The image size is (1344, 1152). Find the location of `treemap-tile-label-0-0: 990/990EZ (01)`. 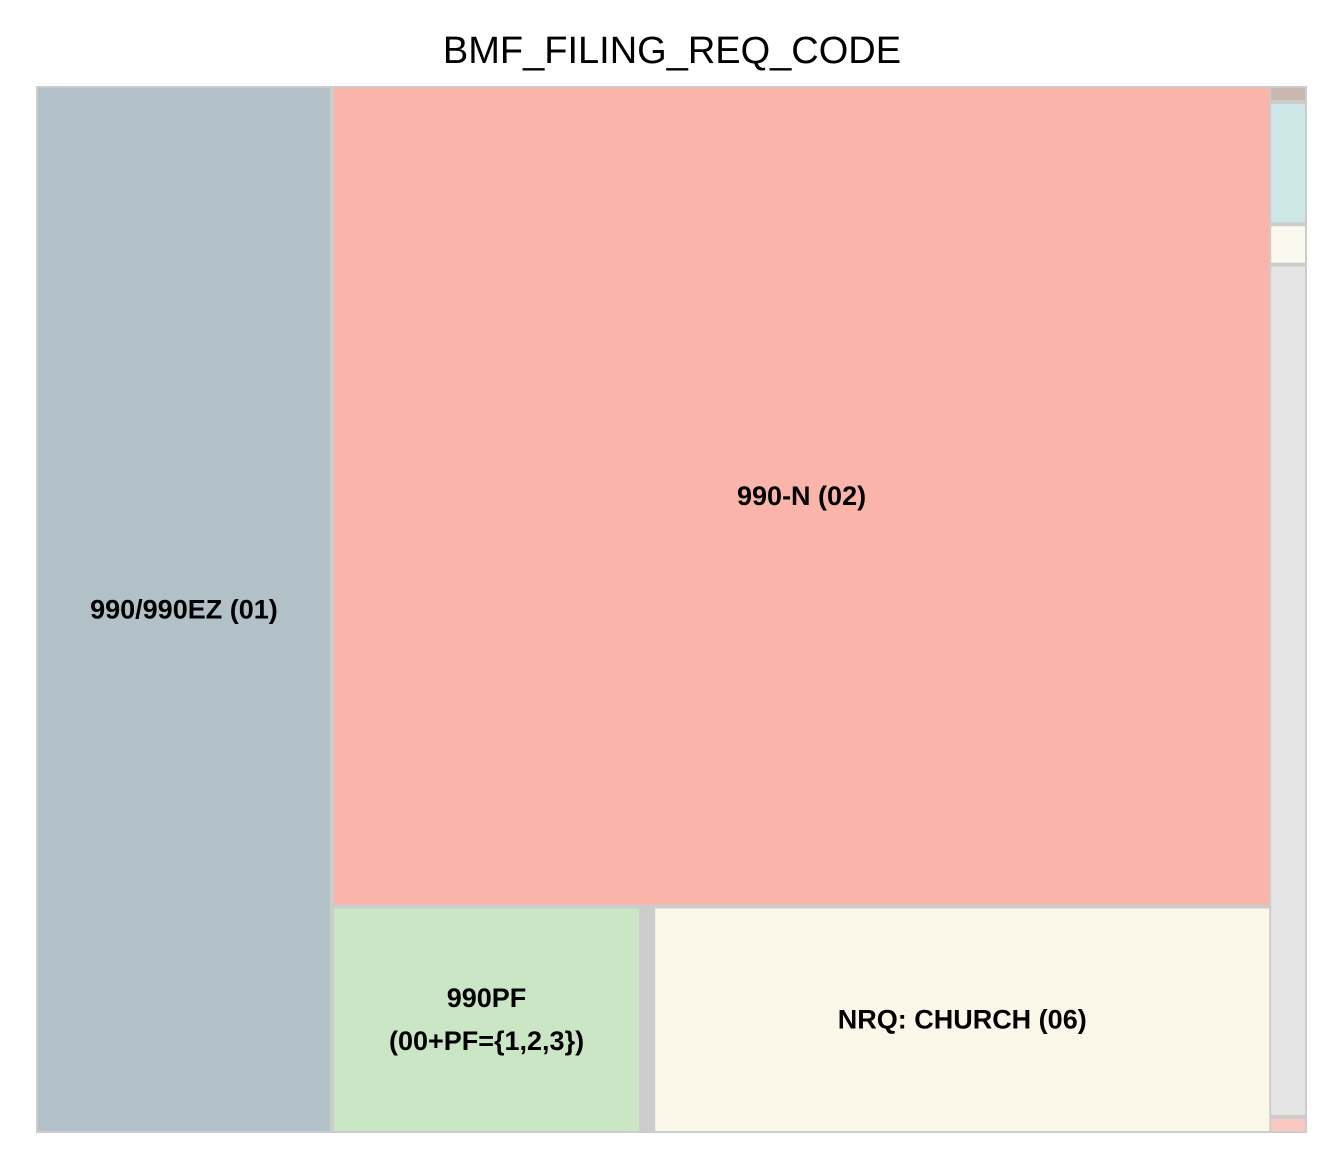

treemap-tile-label-0-0: 990/990EZ (01) is located at coordinates (184, 610).